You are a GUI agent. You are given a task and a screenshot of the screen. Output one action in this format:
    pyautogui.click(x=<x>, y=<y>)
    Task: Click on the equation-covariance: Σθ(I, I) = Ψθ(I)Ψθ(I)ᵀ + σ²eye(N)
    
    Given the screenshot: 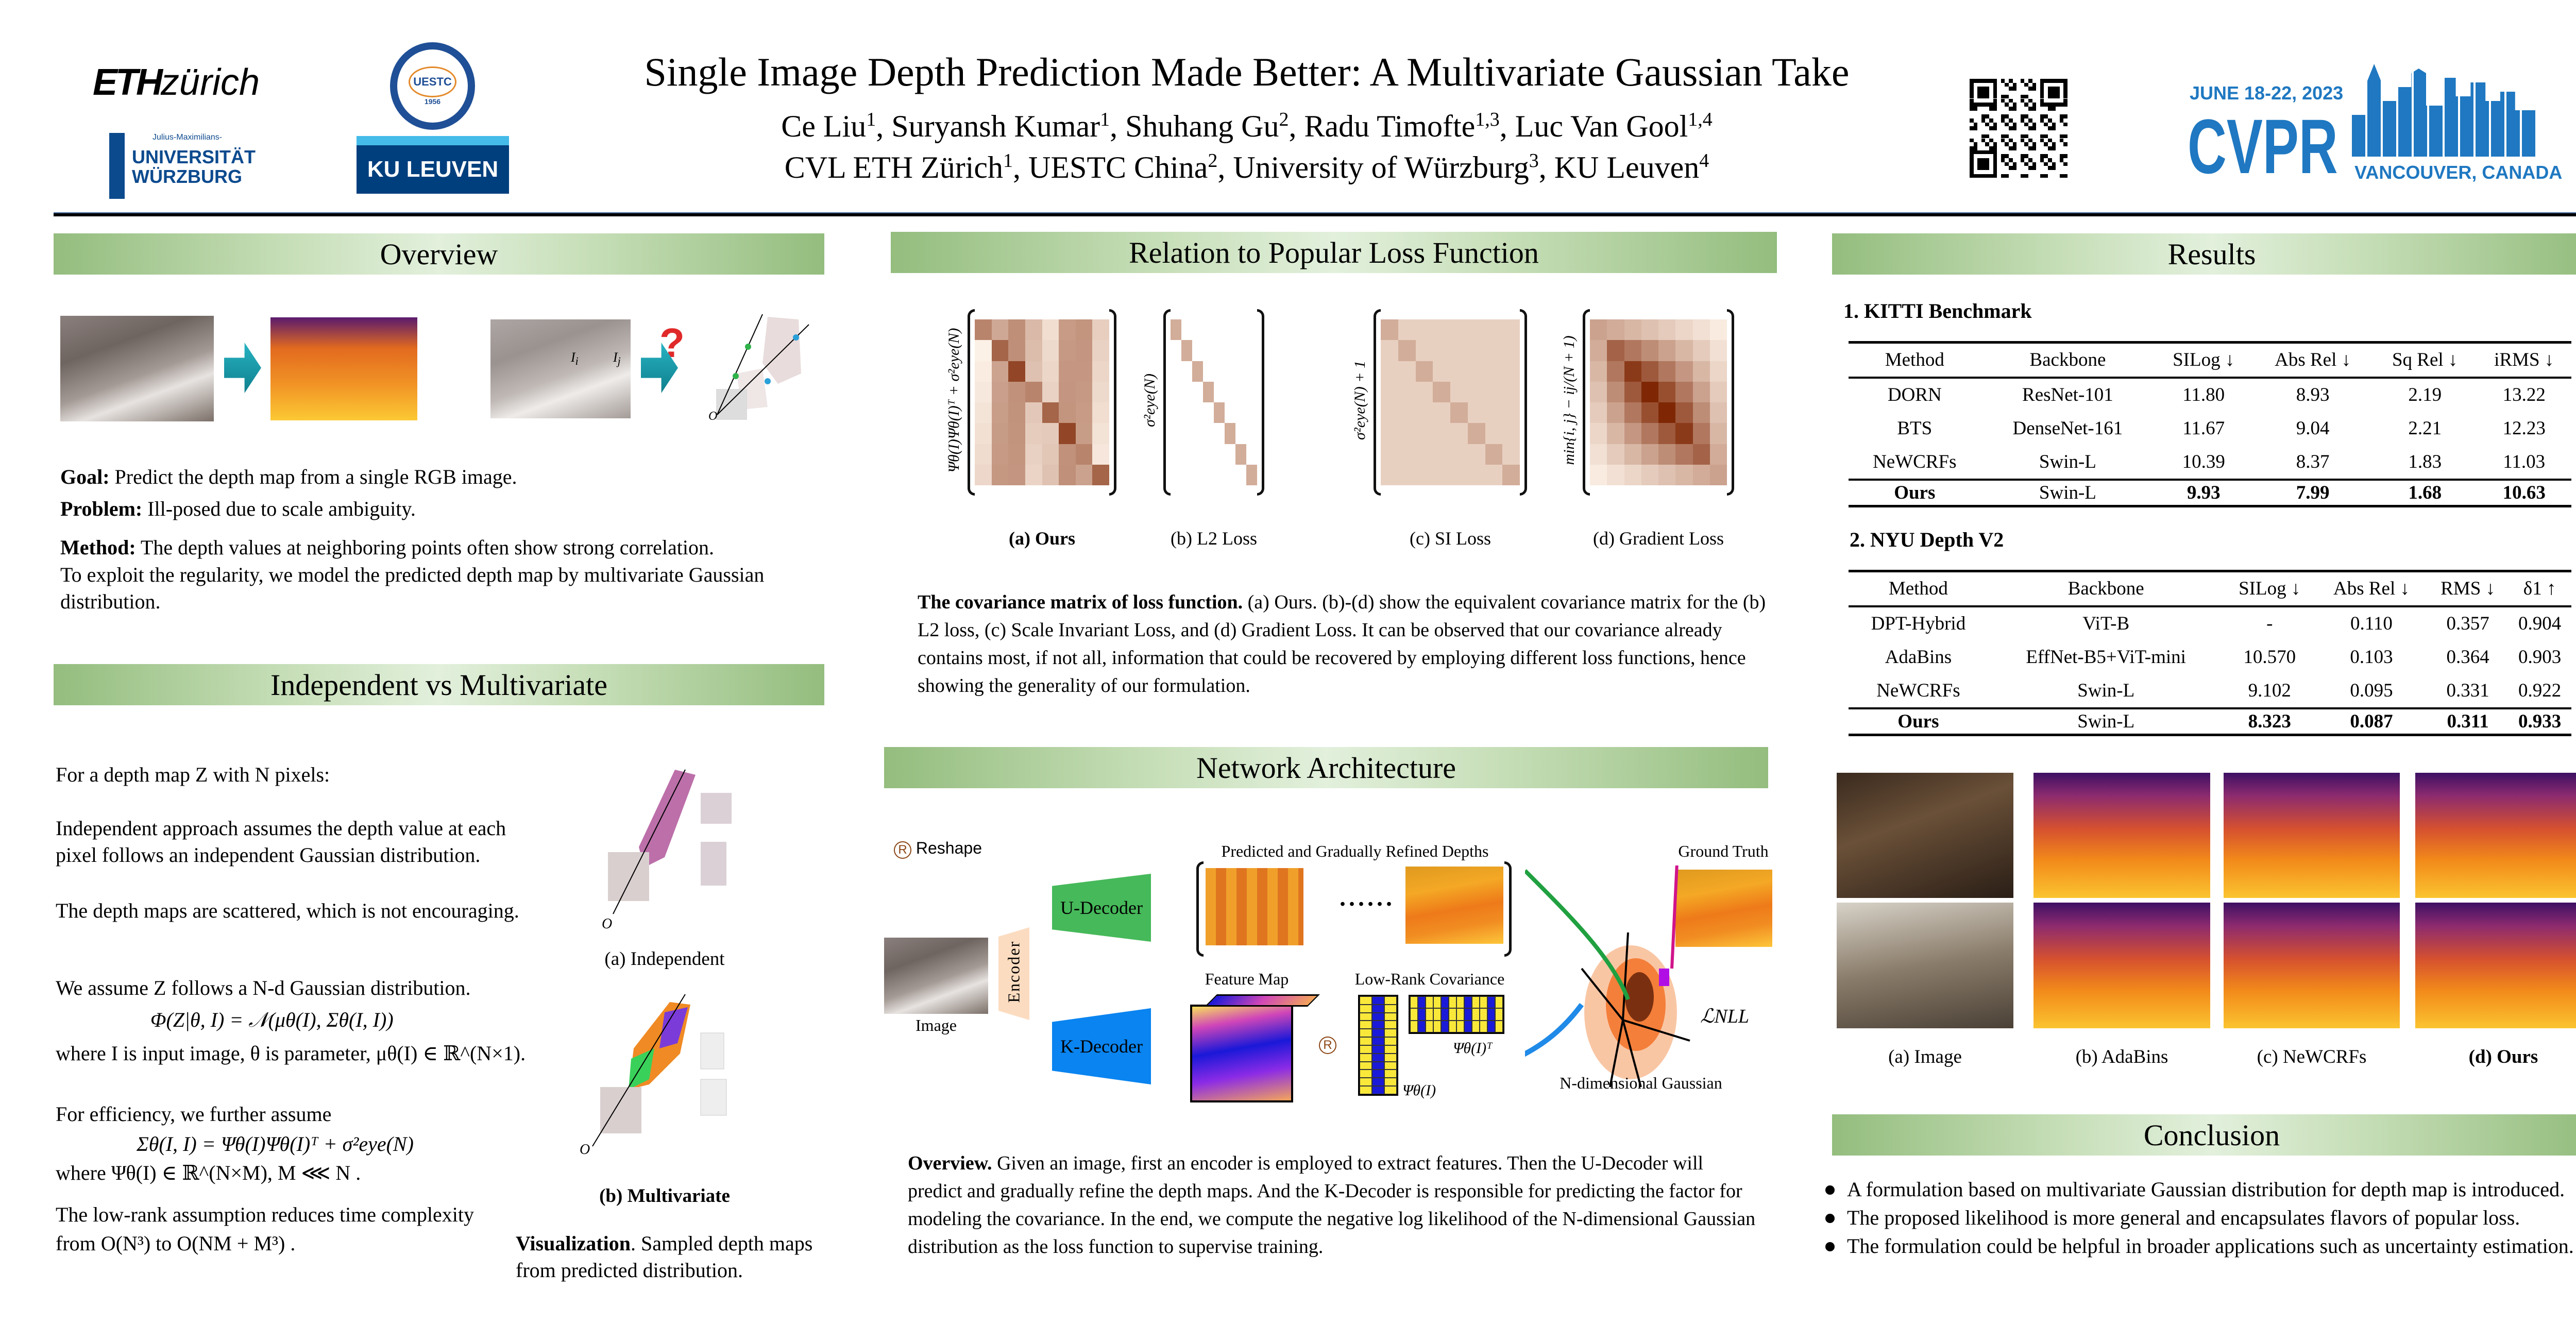 What is the action you would take?
    pyautogui.click(x=275, y=1144)
    